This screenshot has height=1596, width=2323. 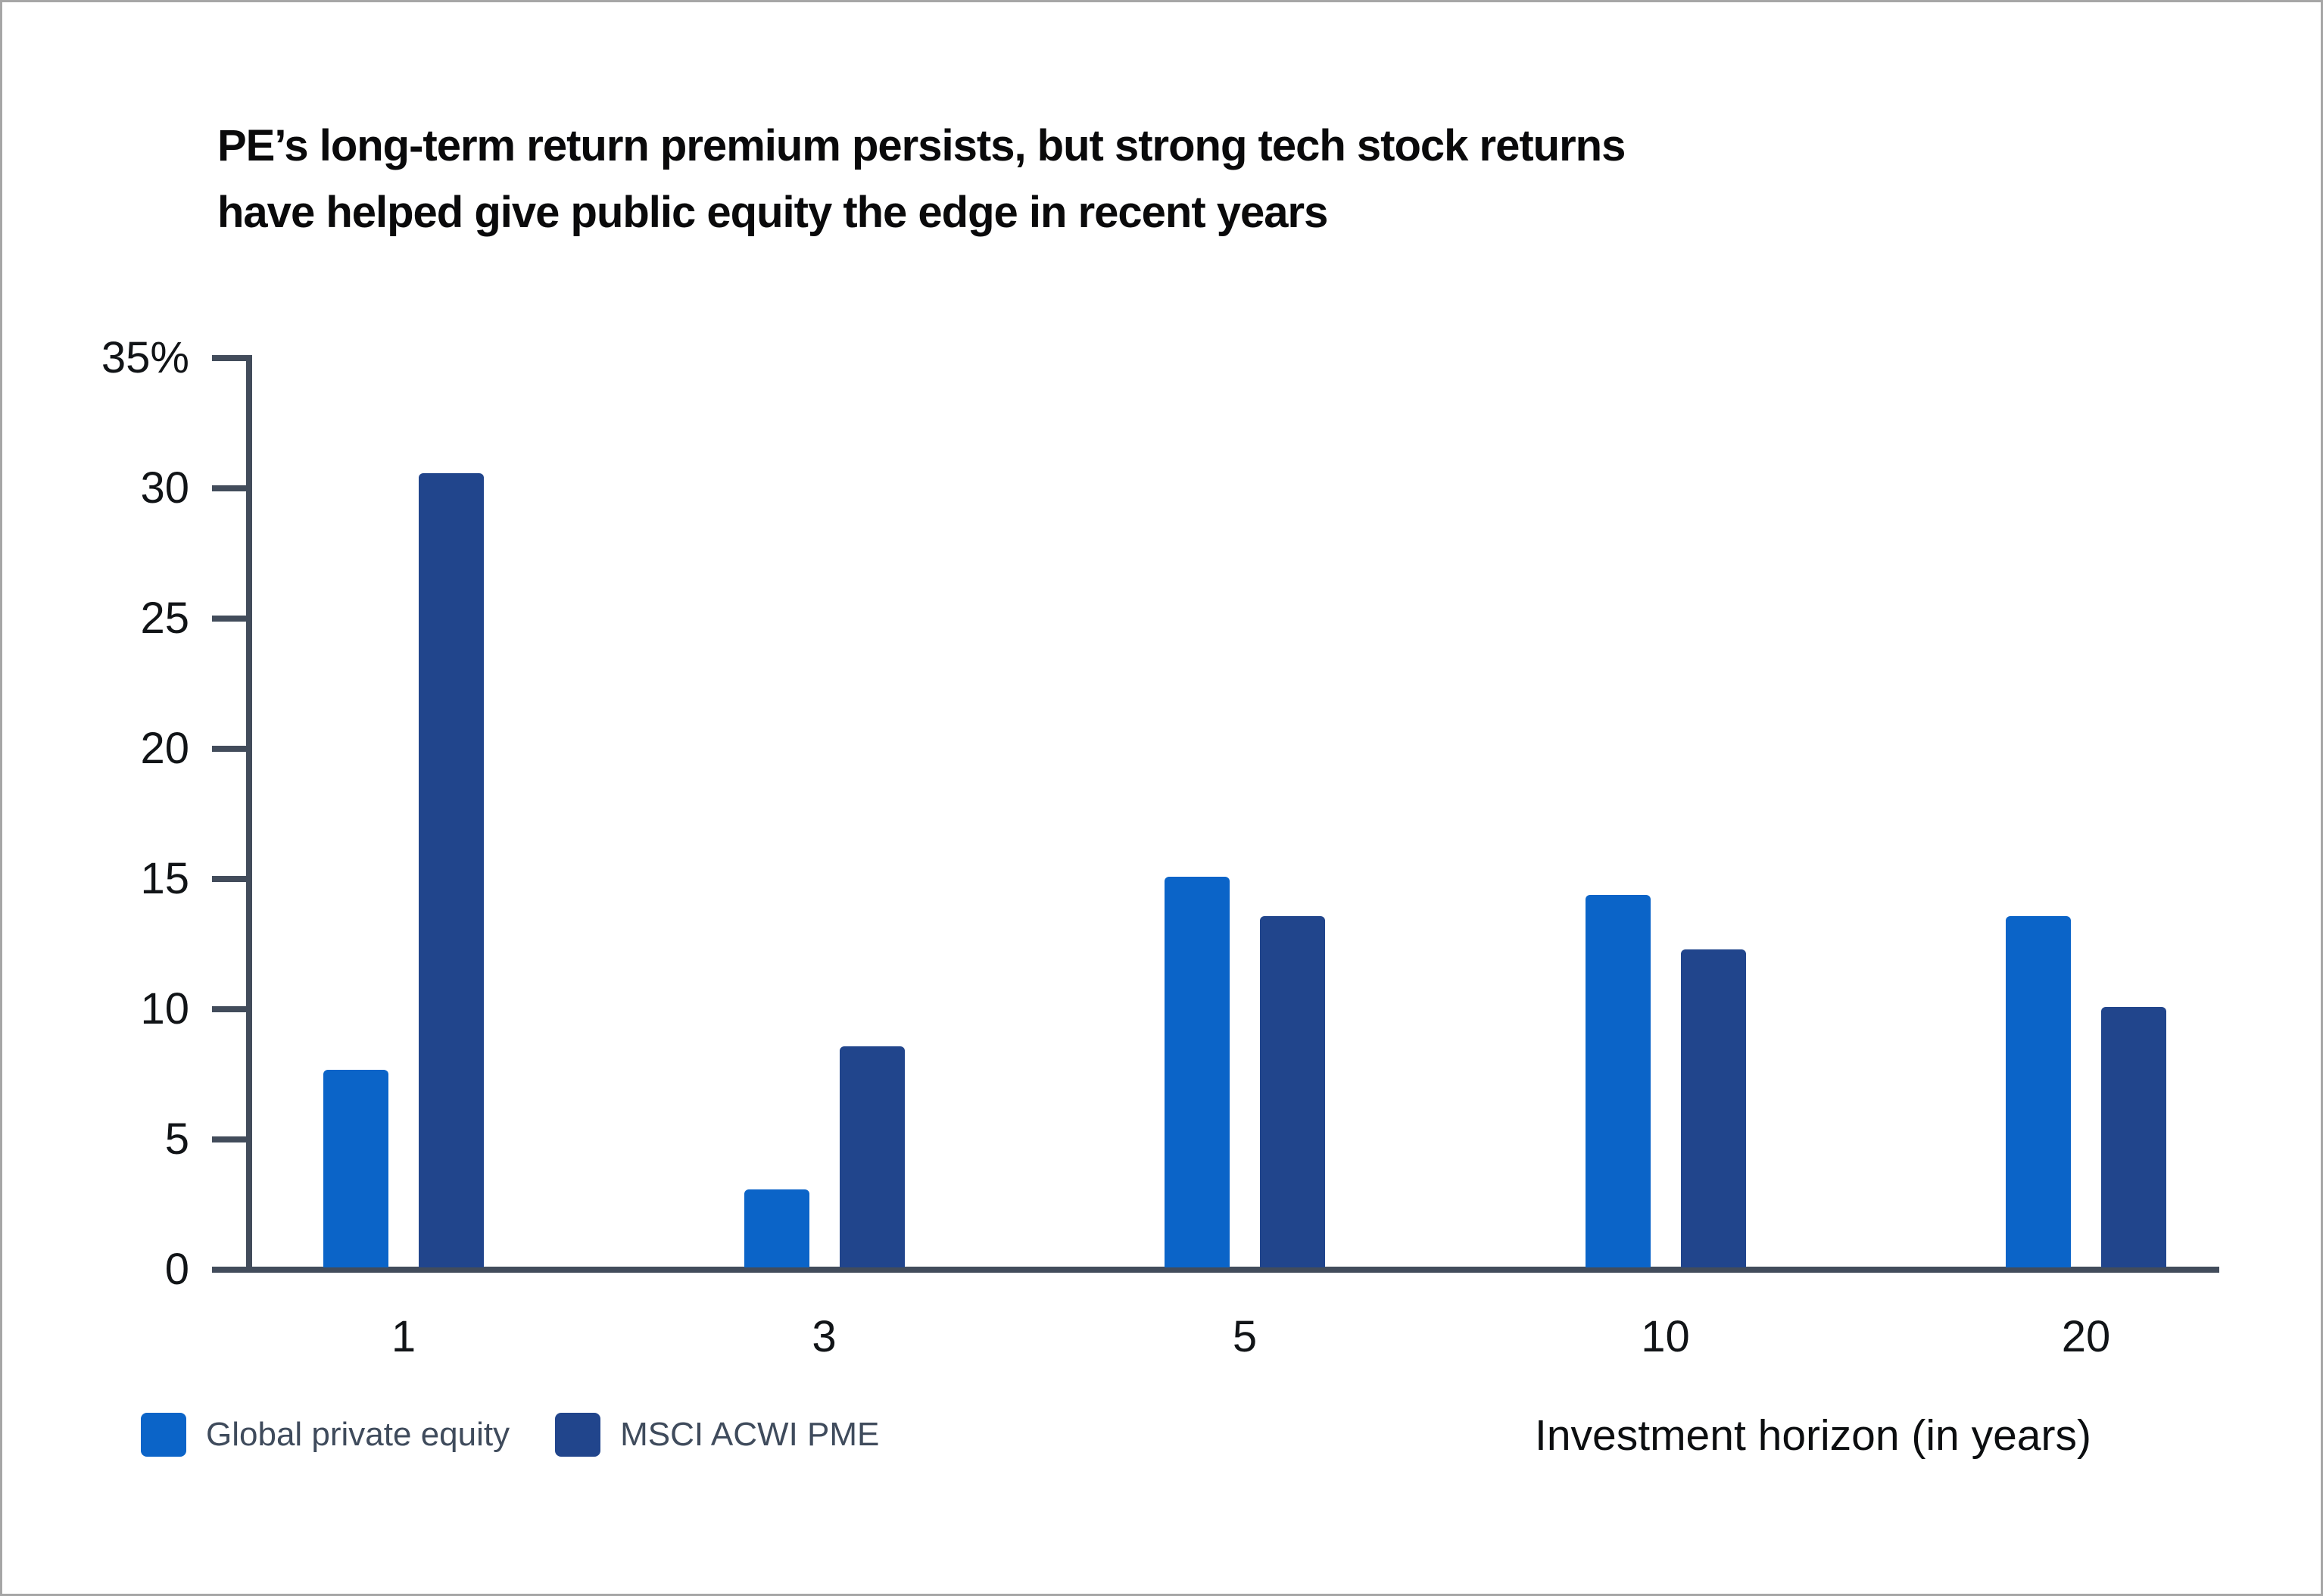 I want to click on x-tick-label-1: 1, so click(x=404, y=1336).